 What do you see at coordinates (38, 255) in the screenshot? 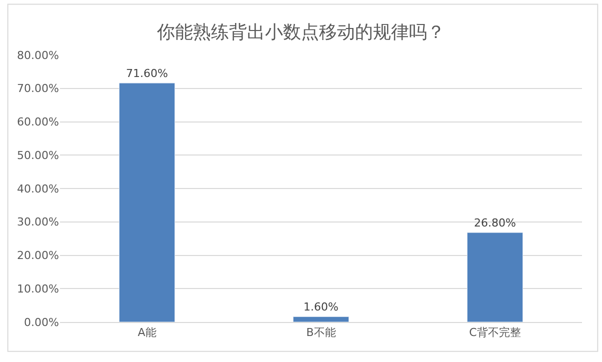
I see `y-tick-label: 20.00%` at bounding box center [38, 255].